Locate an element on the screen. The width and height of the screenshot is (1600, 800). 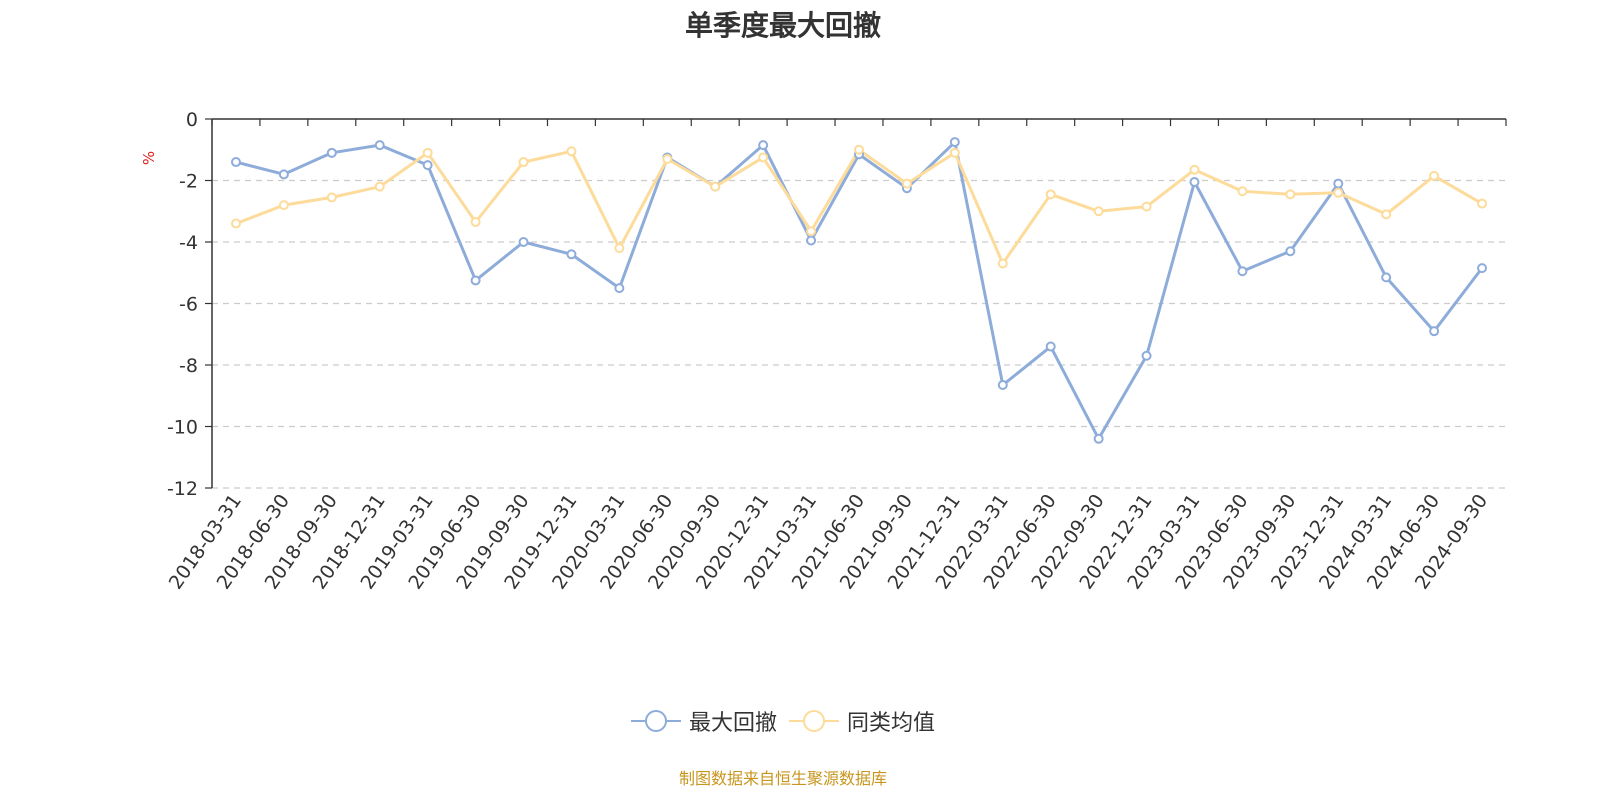
y-tick-label: -4 is located at coordinates (188, 243).